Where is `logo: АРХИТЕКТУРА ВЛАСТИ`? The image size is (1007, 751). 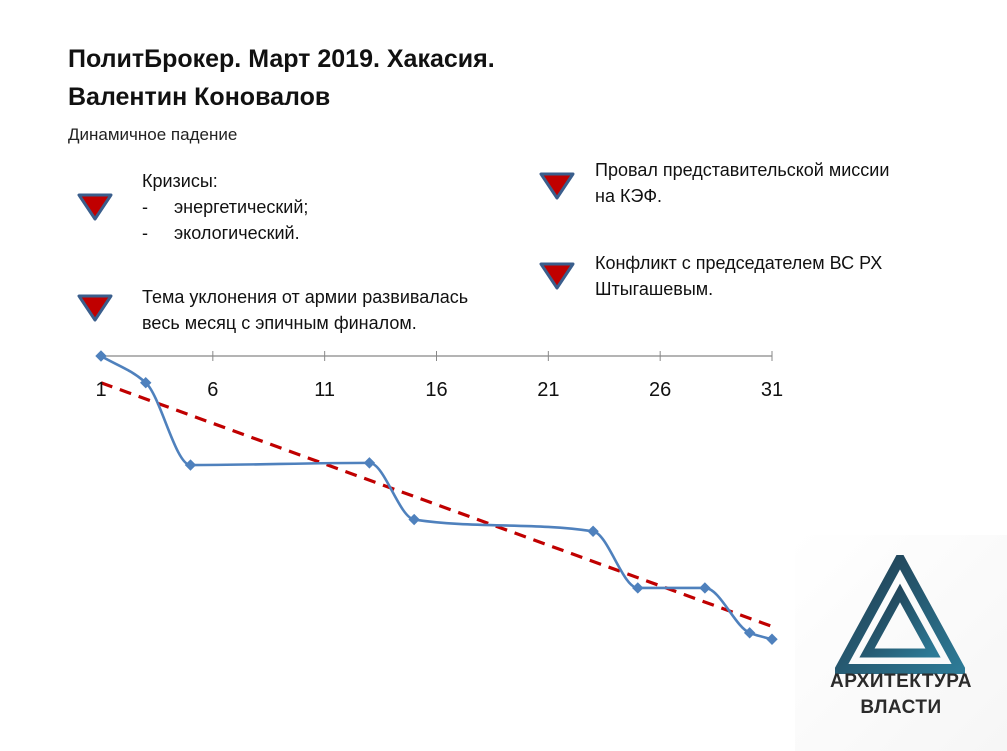
logo: АРХИТЕКТУРА ВЛАСТИ is located at coordinates (901, 643).